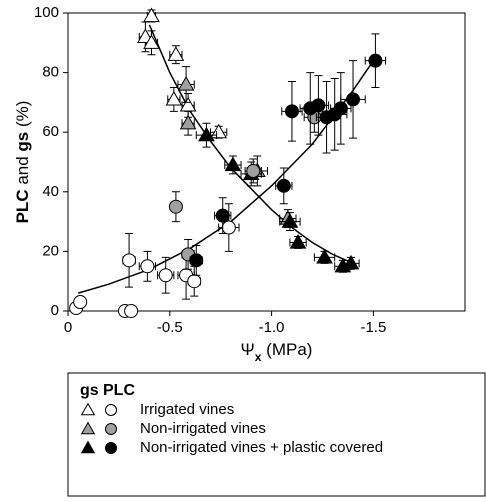 This screenshot has height=502, width=486. I want to click on y-tick-label: 0, so click(55, 310).